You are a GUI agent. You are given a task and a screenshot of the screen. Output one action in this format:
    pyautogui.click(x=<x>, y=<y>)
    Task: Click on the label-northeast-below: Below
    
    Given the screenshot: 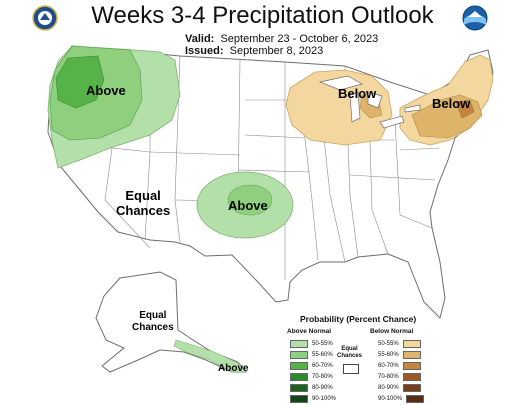 What is the action you would take?
    pyautogui.click(x=451, y=103)
    